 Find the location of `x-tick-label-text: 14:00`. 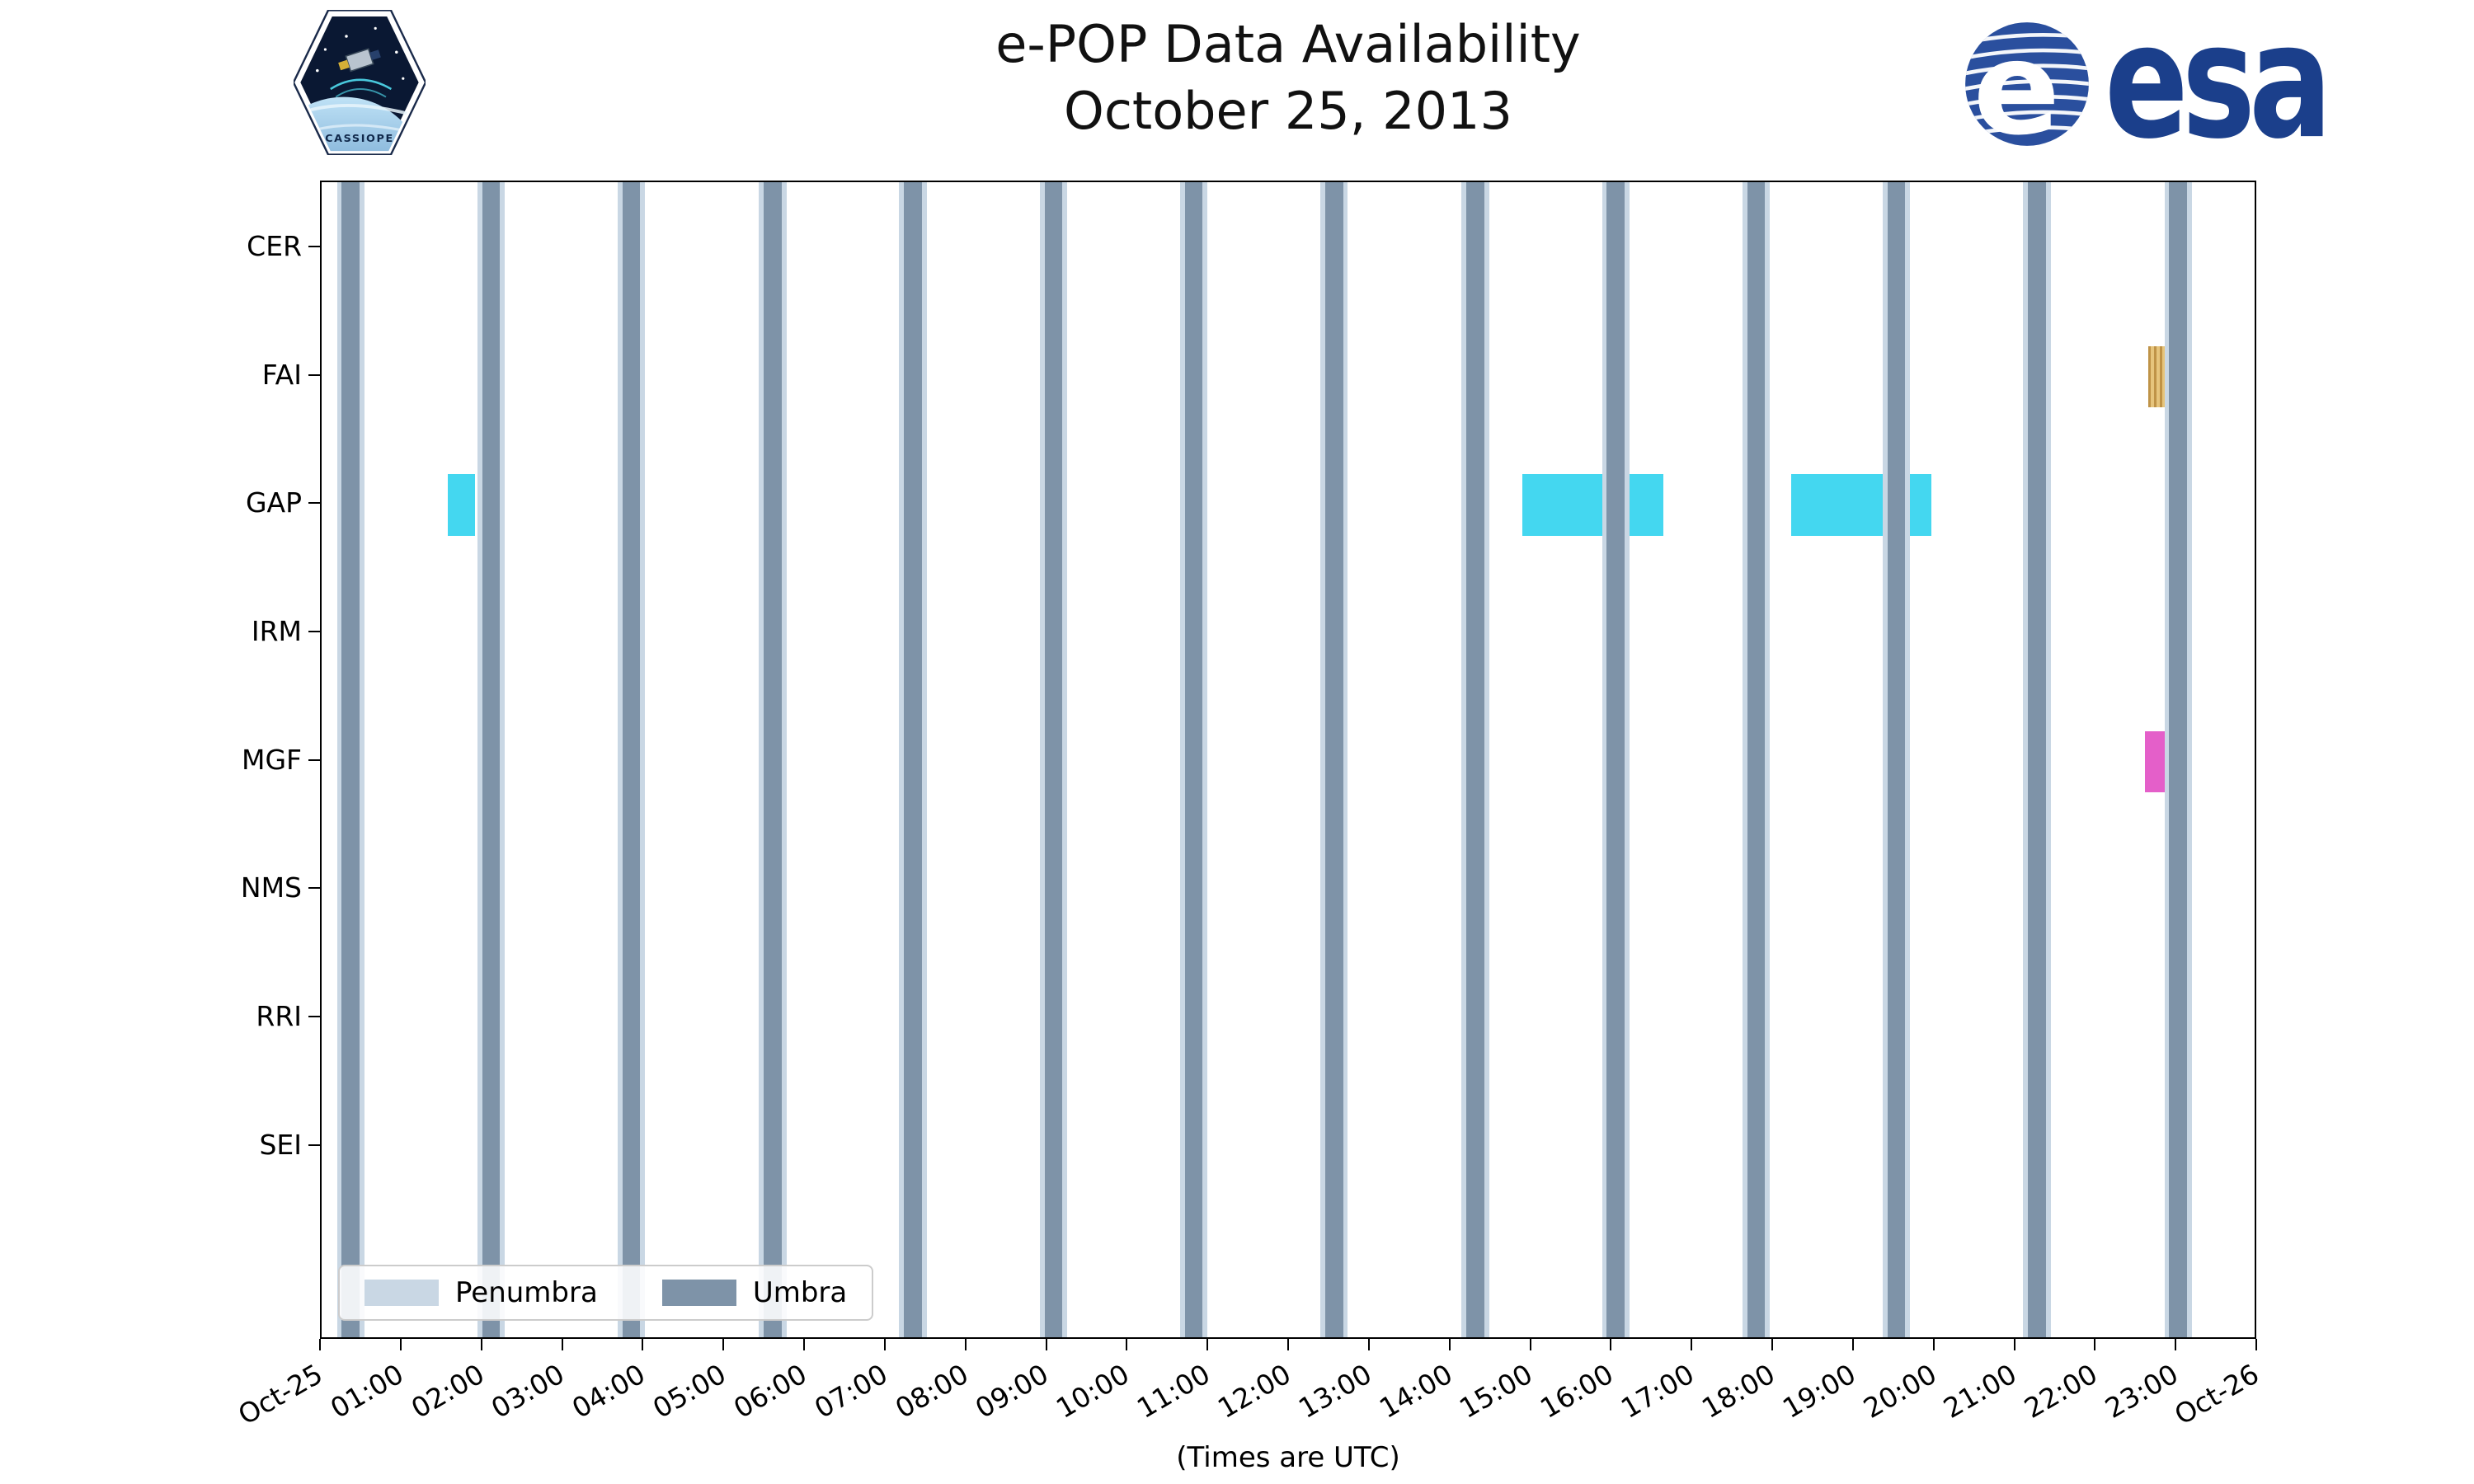

x-tick-label-text: 14:00 is located at coordinates (1415, 1391).